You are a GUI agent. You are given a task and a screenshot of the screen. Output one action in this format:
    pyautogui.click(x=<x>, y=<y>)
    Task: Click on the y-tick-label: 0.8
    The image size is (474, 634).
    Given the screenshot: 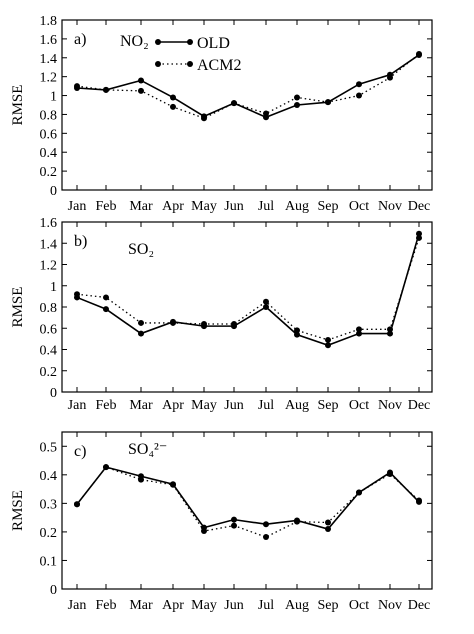 What is the action you would take?
    pyautogui.click(x=49, y=308)
    